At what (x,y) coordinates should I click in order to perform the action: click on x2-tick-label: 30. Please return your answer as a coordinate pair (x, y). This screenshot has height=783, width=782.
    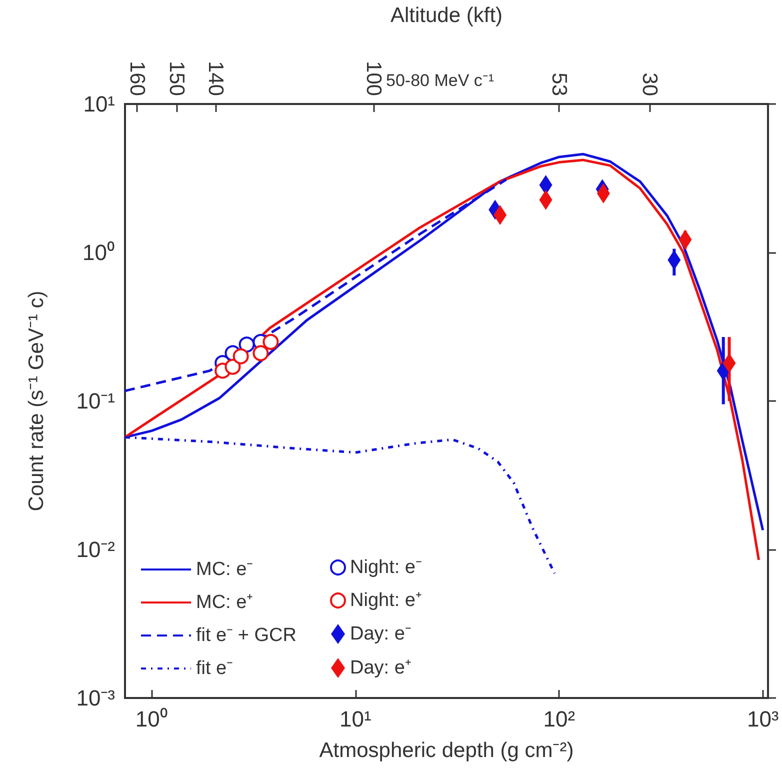
    Looking at the image, I should click on (650, 84).